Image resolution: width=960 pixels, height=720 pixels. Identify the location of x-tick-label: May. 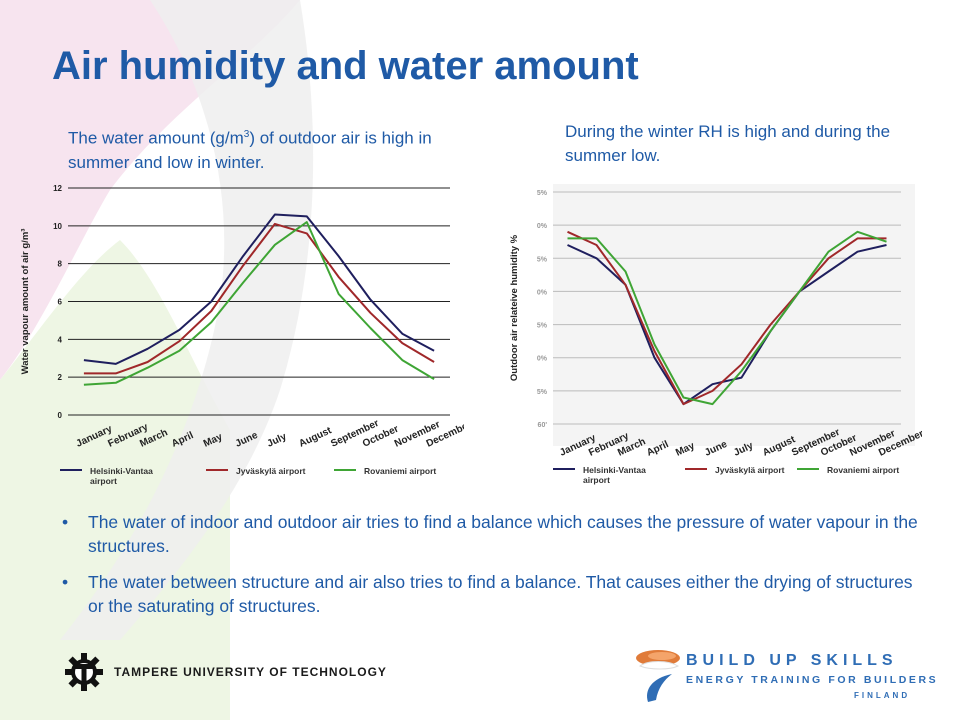
(213, 440).